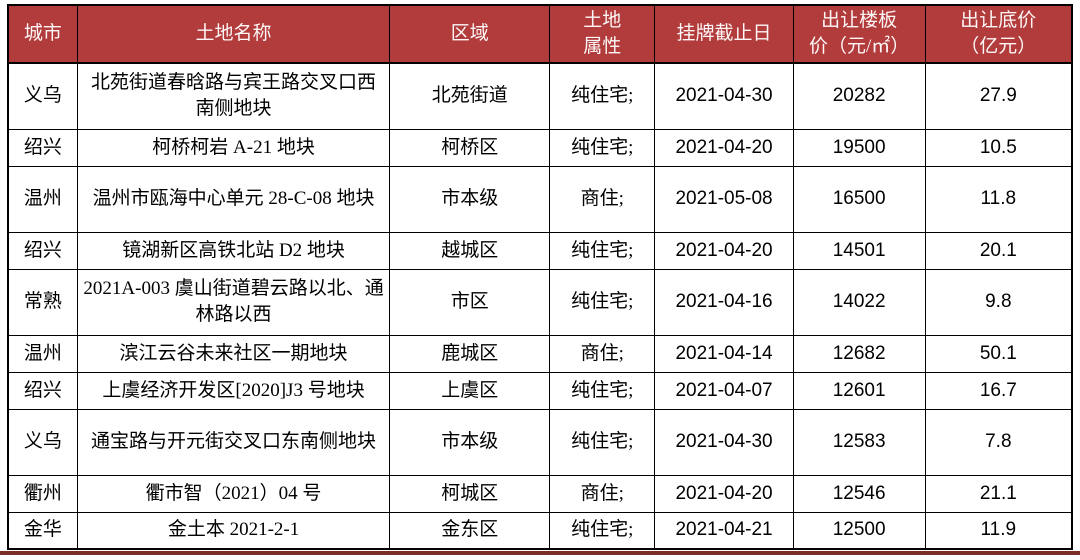 The image size is (1080, 560). I want to click on cell-deadline: 2021-04-16, so click(724, 302).